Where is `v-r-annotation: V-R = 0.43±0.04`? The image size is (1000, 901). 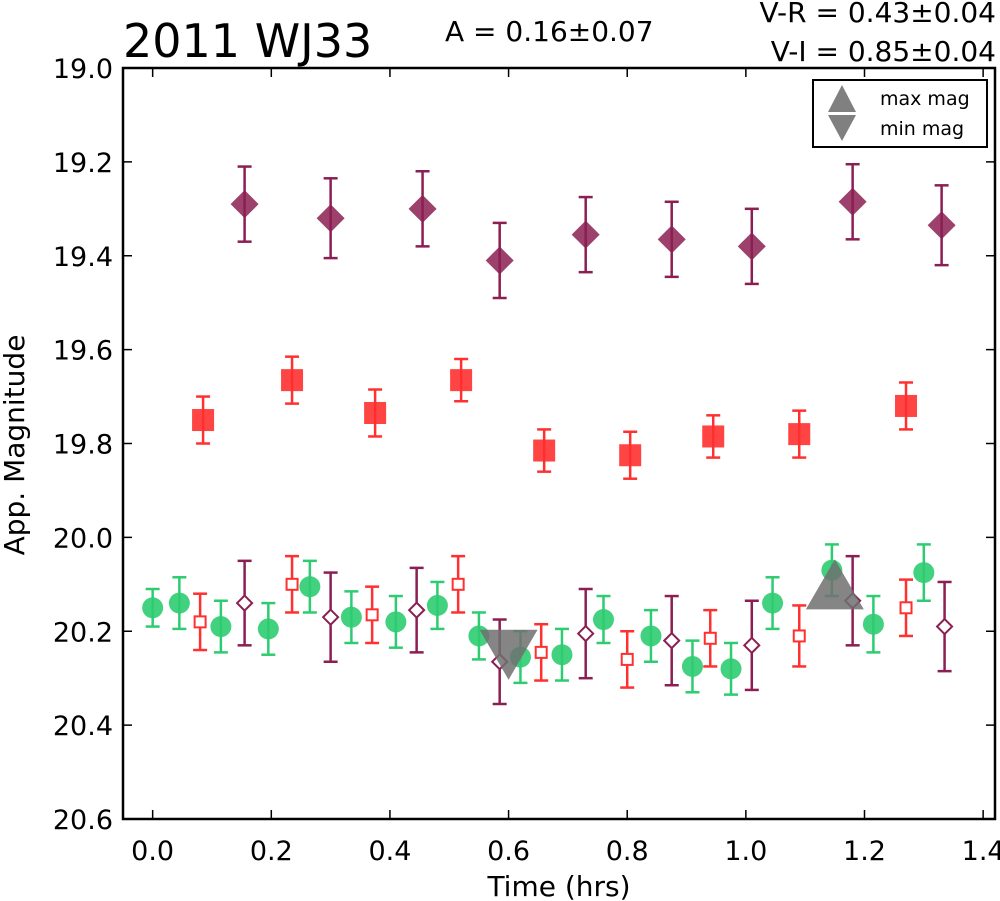
v-r-annotation: V-R = 0.43±0.04 is located at coordinates (878, 14).